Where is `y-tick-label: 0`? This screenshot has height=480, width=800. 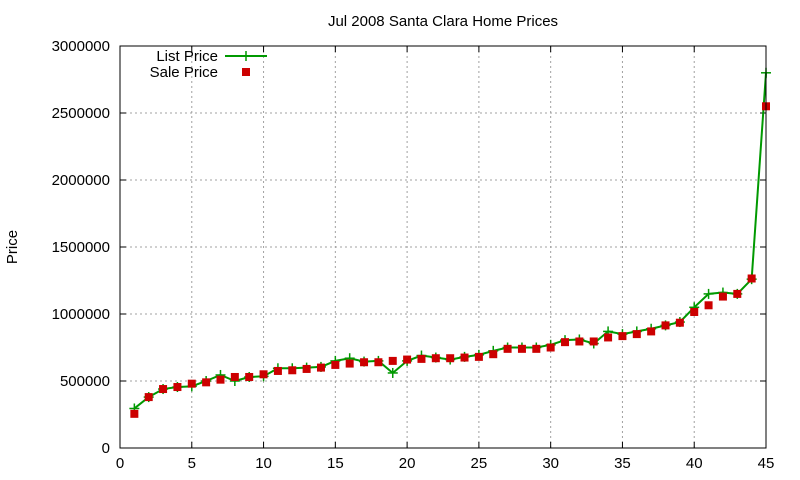 y-tick-label: 0 is located at coordinates (106, 448).